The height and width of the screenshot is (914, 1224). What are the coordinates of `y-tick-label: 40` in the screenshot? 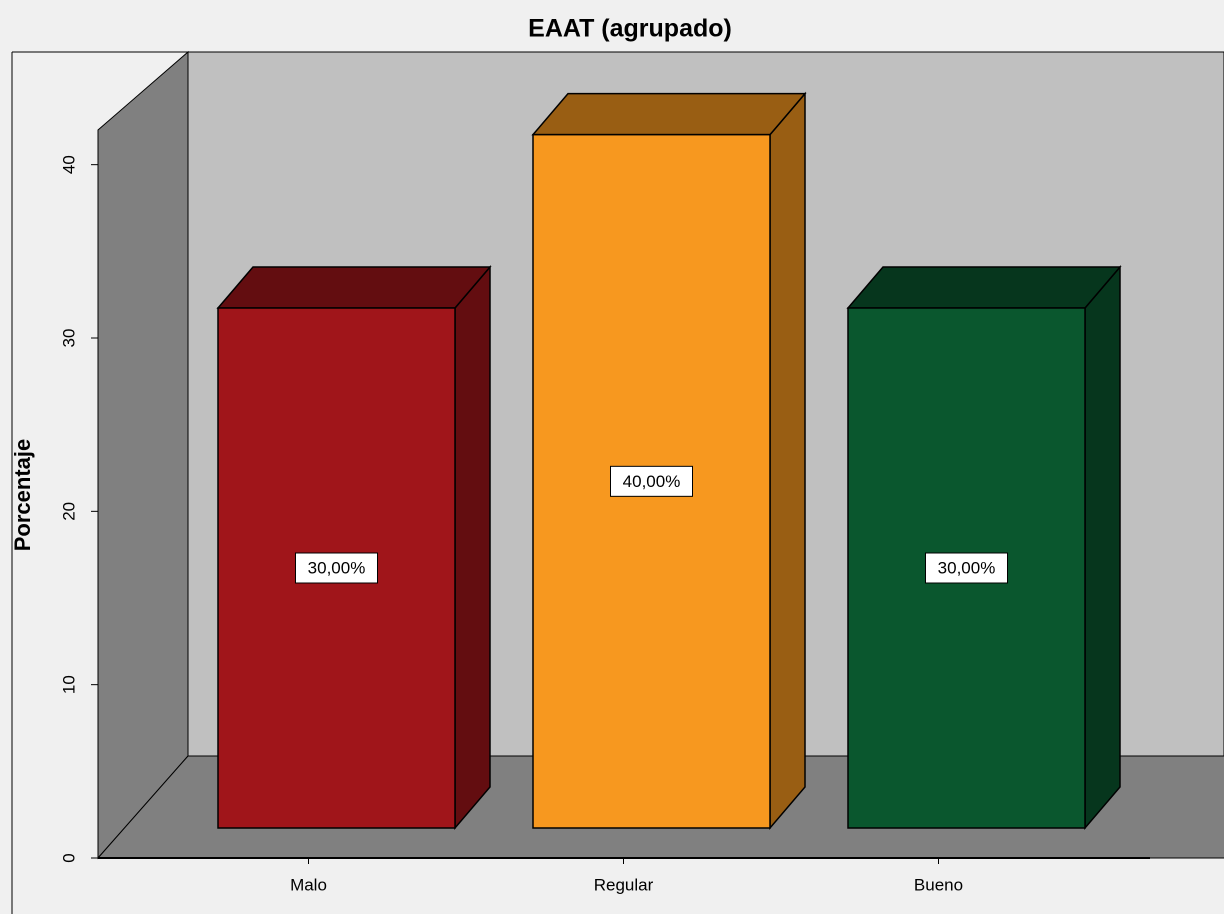 It's located at (68, 164).